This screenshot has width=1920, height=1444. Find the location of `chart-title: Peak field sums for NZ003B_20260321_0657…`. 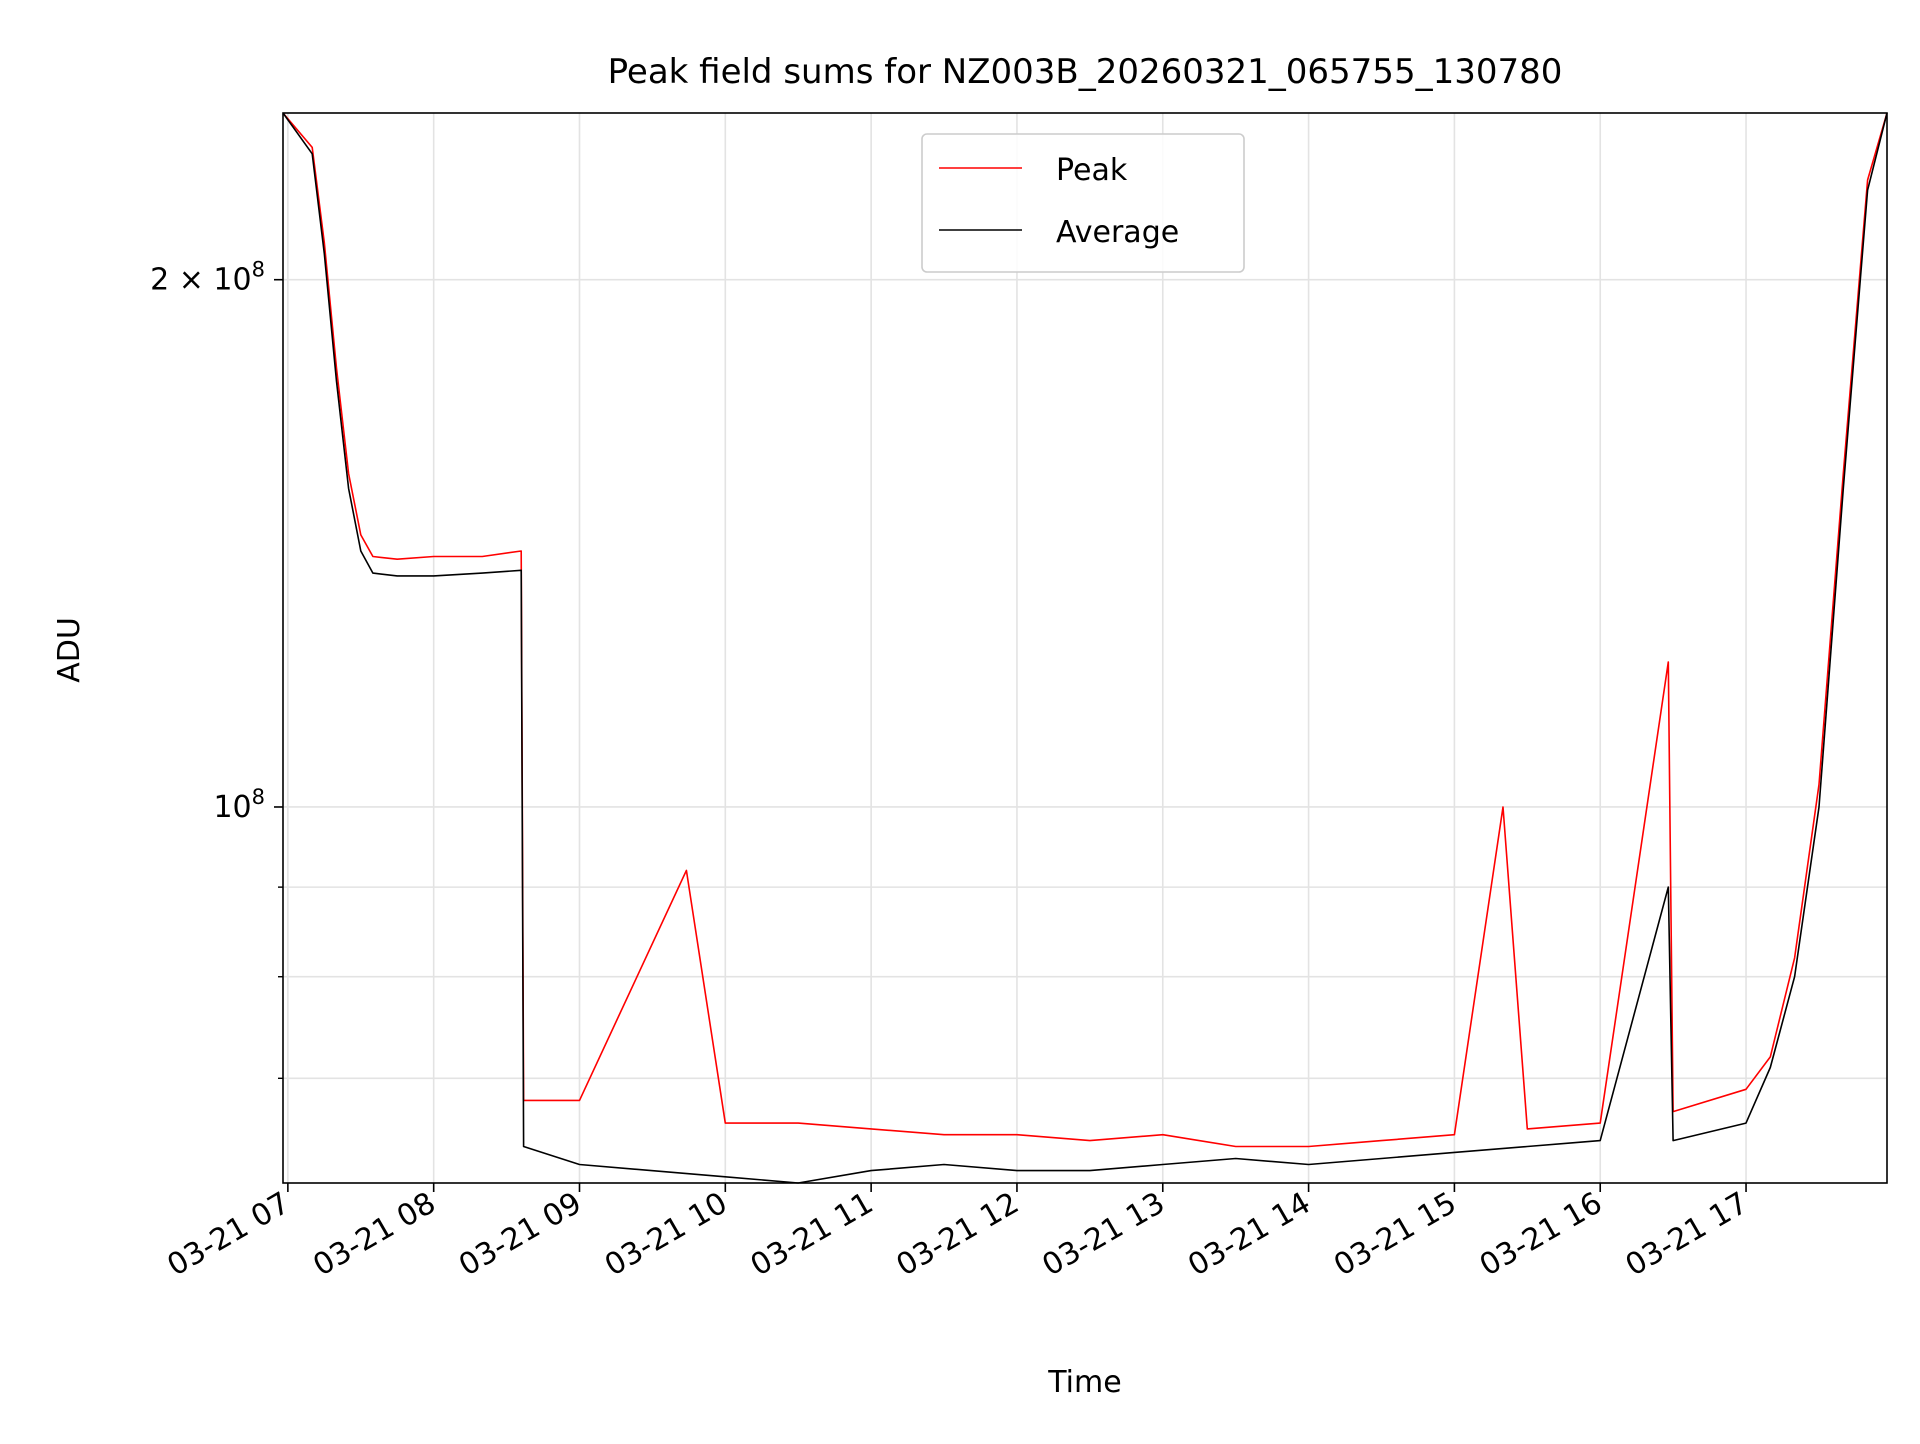

chart-title: Peak field sums for NZ003B_20260321_0657… is located at coordinates (1085, 72).